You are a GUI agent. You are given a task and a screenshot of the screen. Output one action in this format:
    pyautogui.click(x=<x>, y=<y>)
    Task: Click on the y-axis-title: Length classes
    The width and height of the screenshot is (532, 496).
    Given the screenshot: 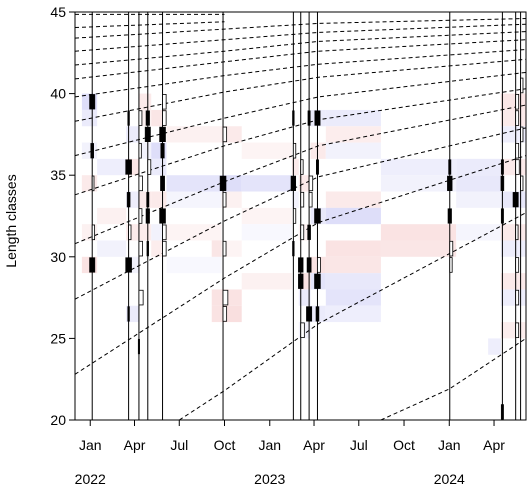 What is the action you would take?
    pyautogui.click(x=11, y=220)
    